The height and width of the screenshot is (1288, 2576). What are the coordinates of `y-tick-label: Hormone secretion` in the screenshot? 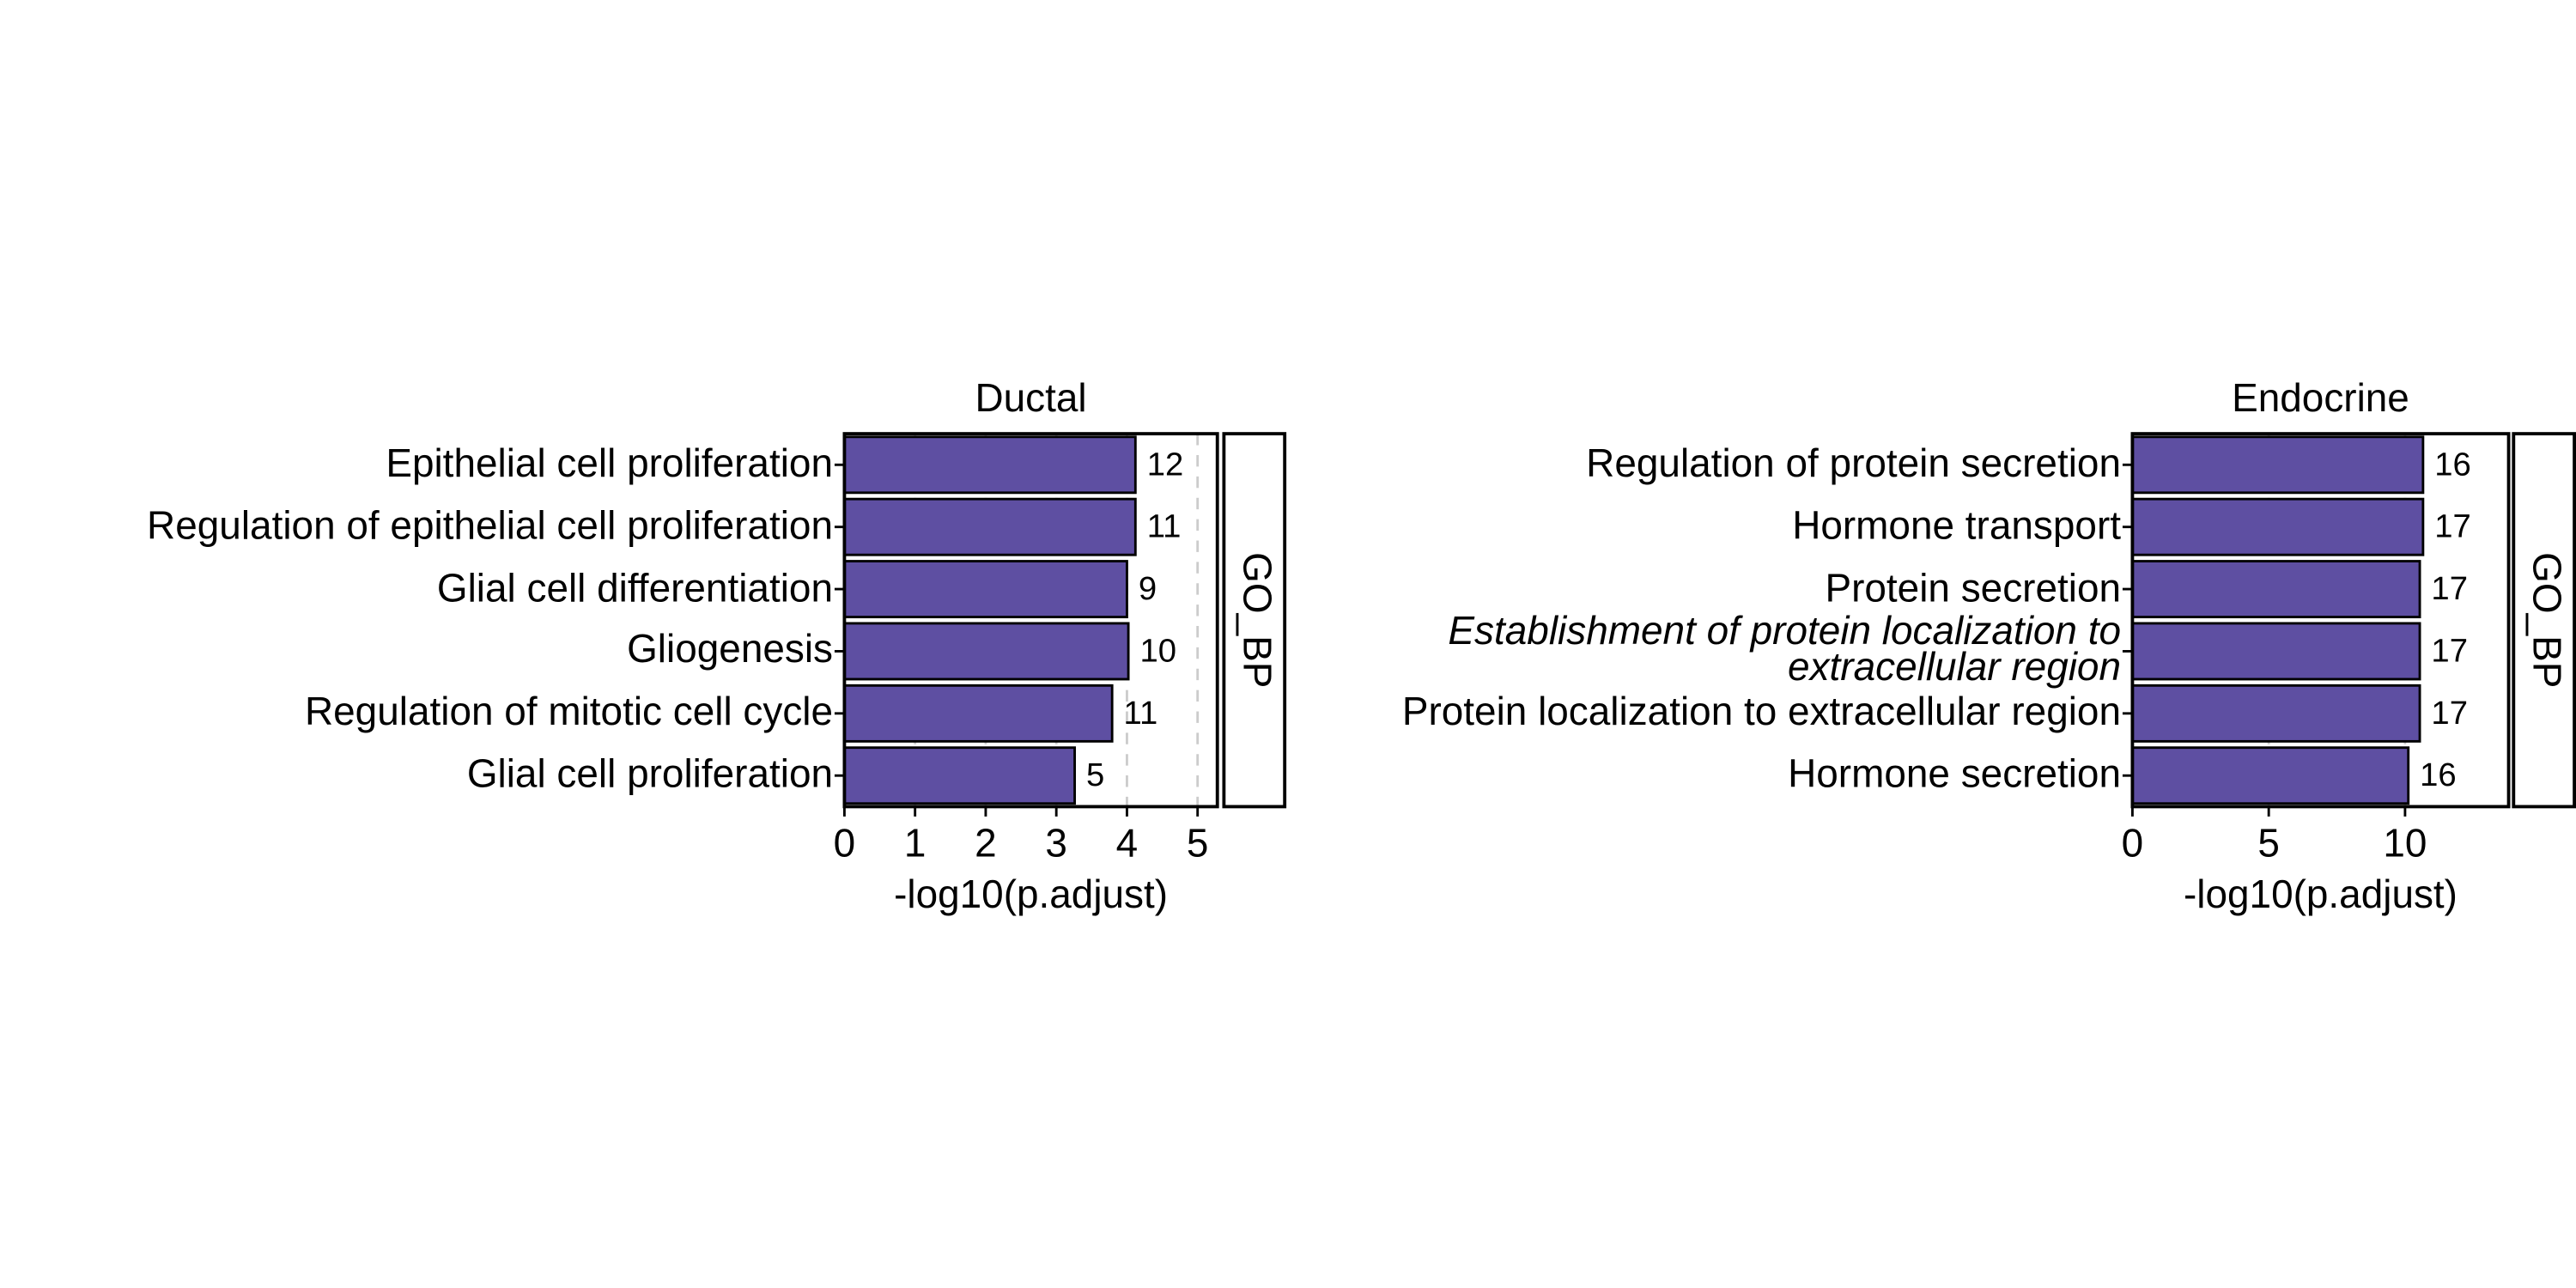 It's located at (1955, 775).